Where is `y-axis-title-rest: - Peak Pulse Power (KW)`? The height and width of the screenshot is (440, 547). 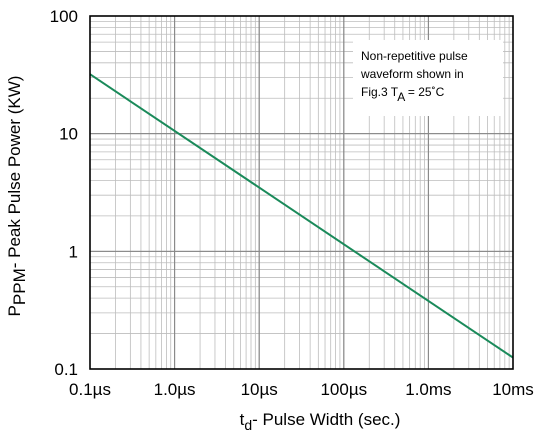 y-axis-title-rest: - Peak Pulse Power (KW) is located at coordinates (14, 172).